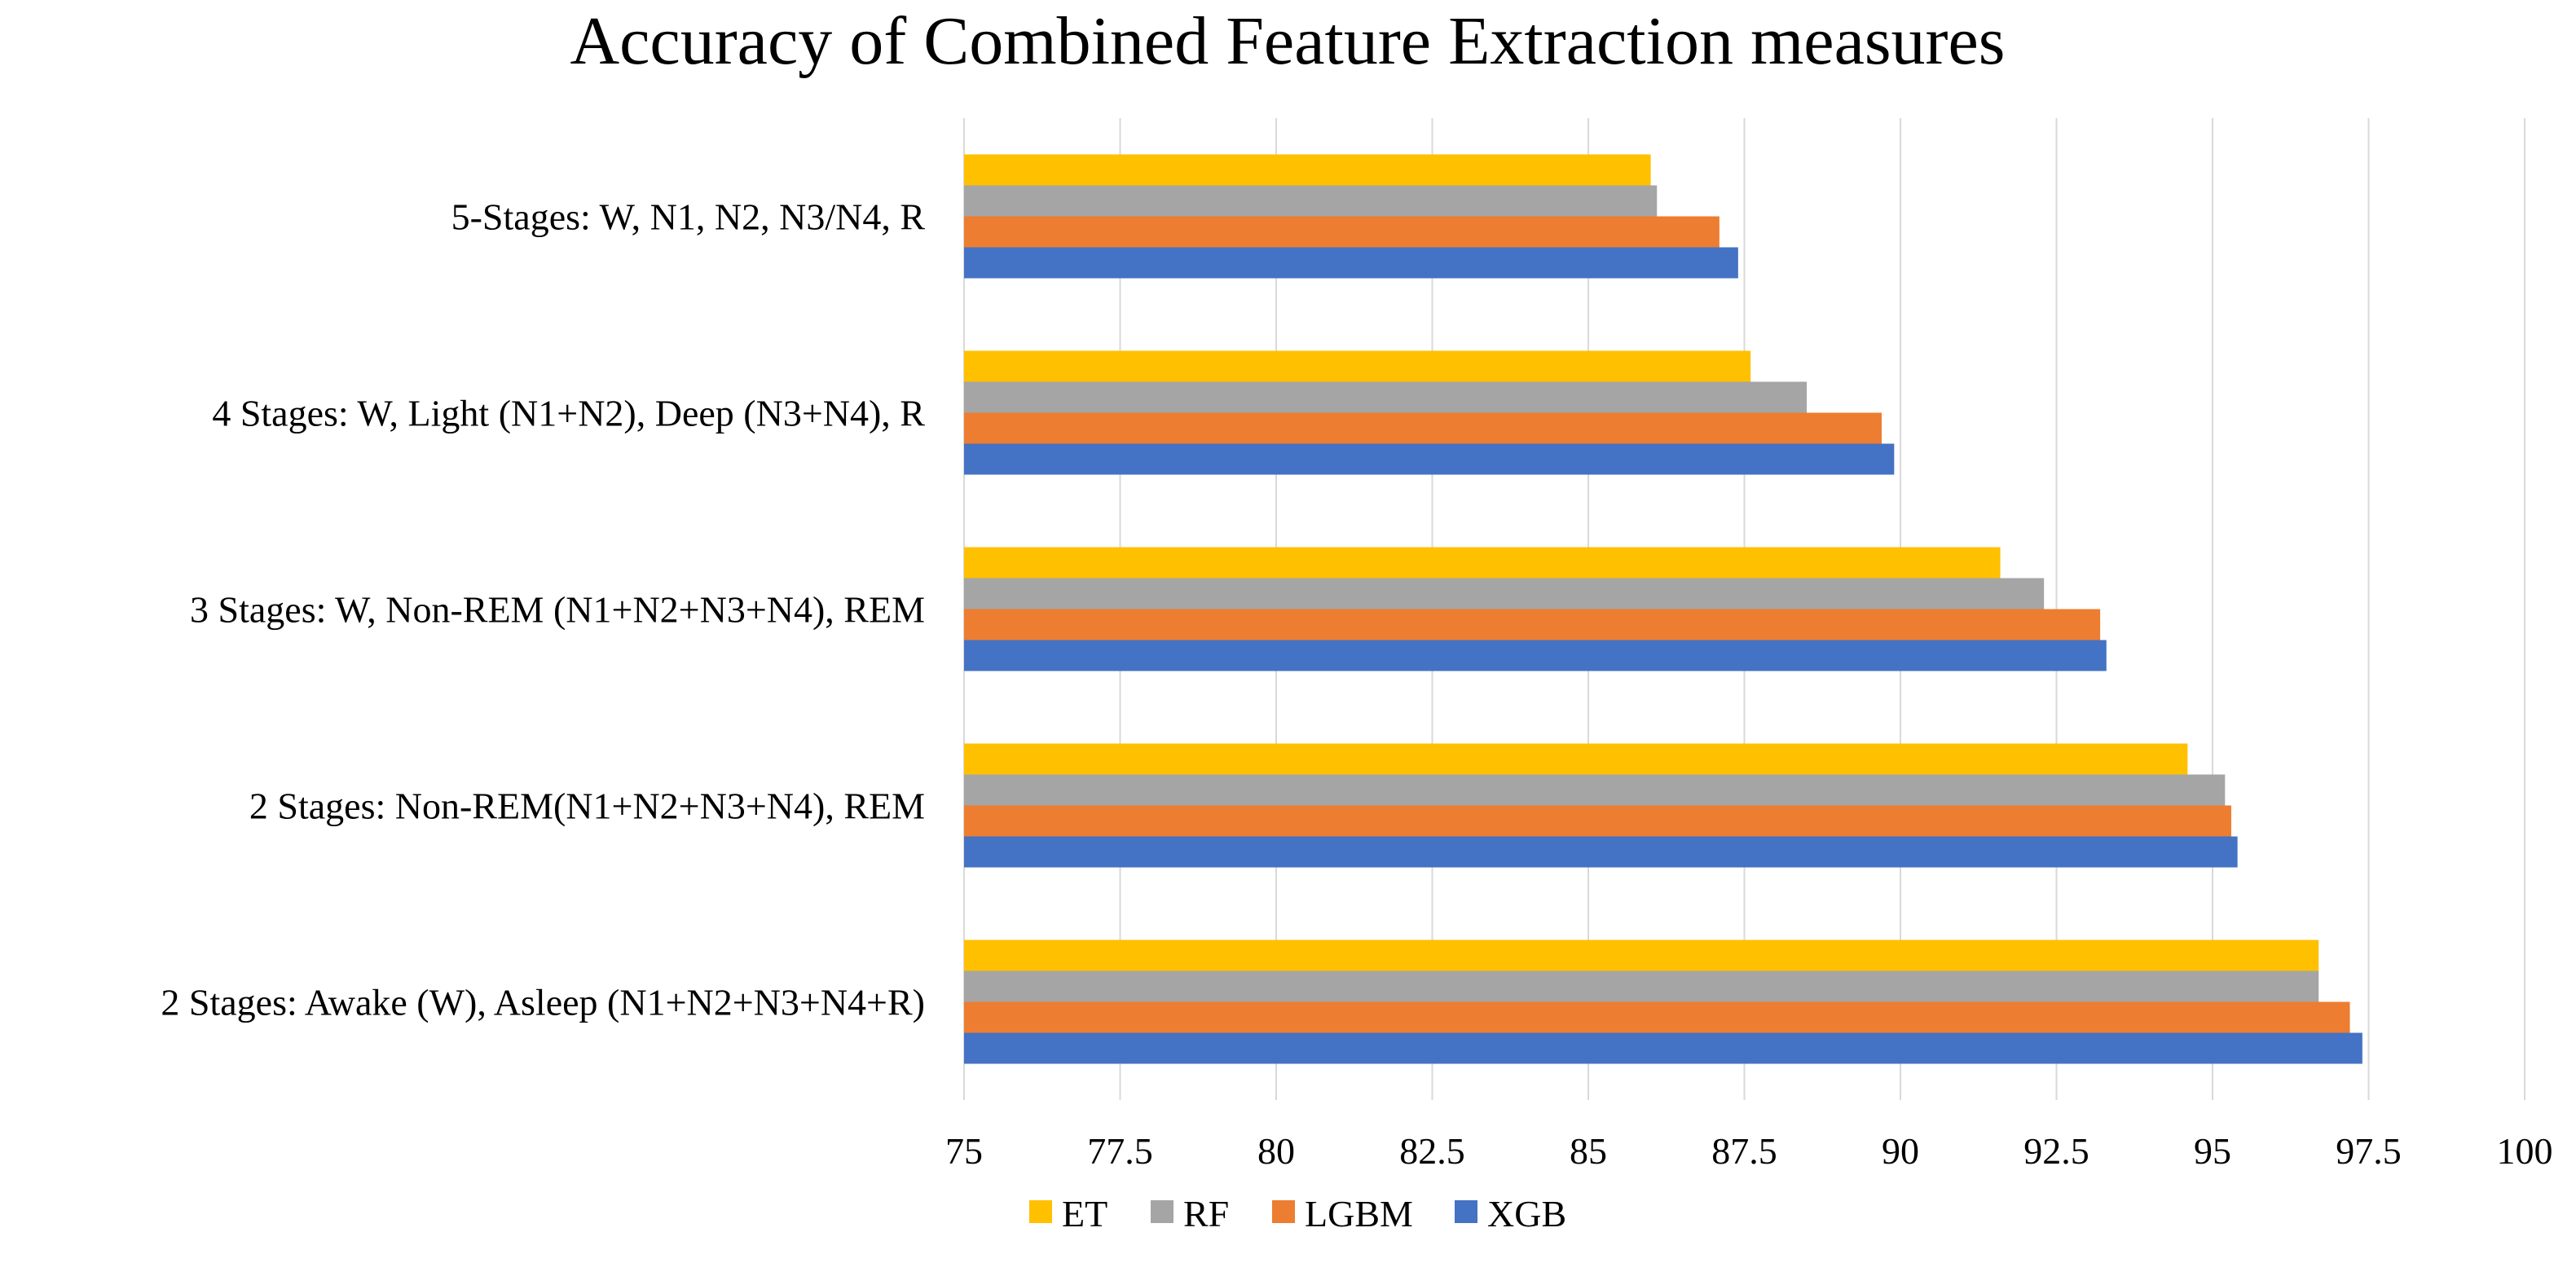 The width and height of the screenshot is (2576, 1263). What do you see at coordinates (2056, 1151) in the screenshot?
I see `x-tick-label: 92.5` at bounding box center [2056, 1151].